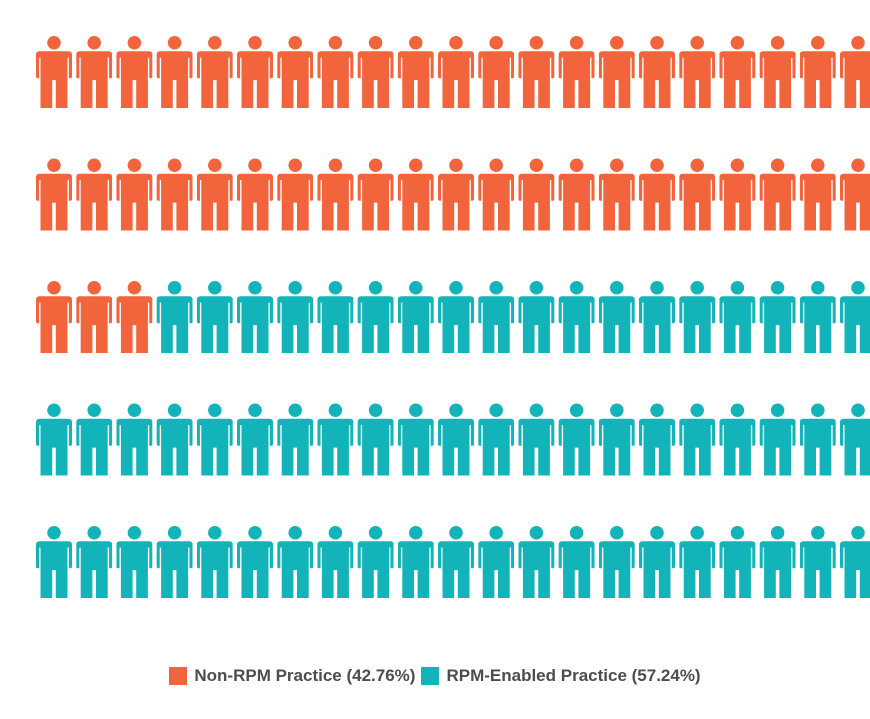 The image size is (870, 719). I want to click on legend-item-rpm-enabled: RPM-Enabled Practice (57.24%), so click(561, 676).